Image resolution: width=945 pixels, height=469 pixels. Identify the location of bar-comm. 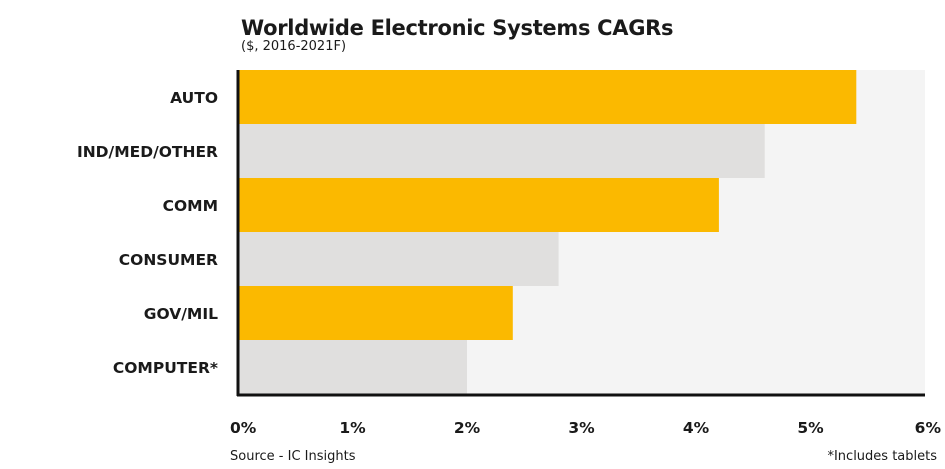
(478, 205).